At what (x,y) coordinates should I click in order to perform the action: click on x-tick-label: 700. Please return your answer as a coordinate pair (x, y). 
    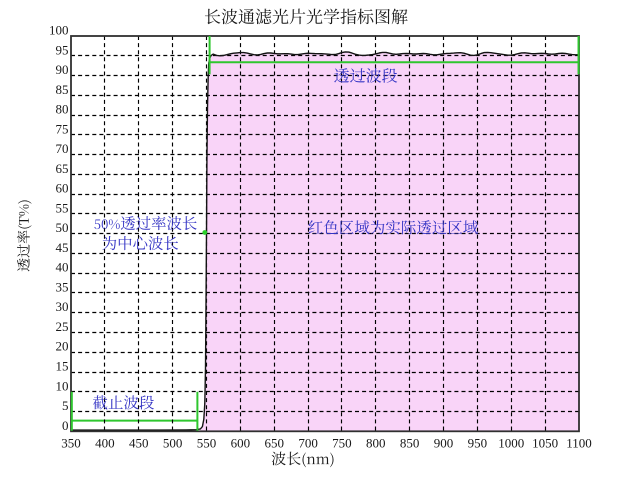
    Looking at the image, I should click on (308, 443).